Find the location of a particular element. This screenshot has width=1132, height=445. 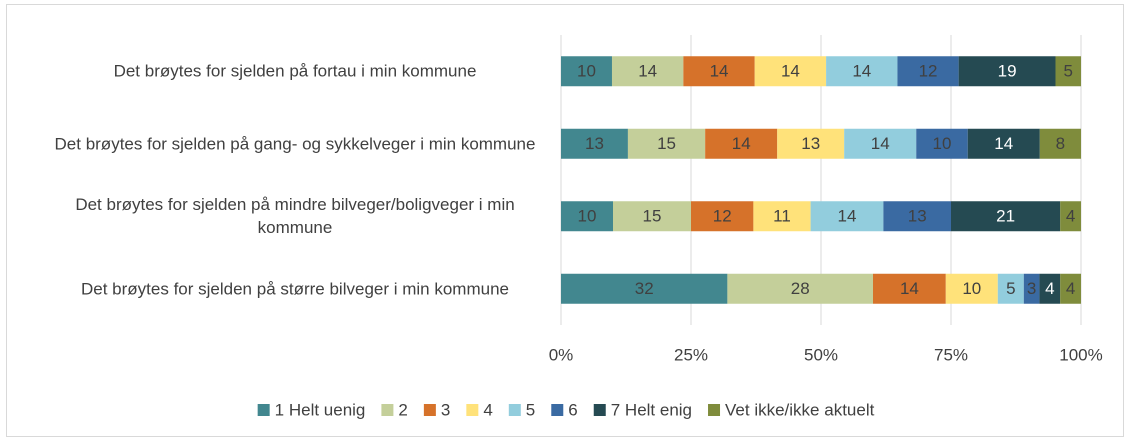

data-label: 11 is located at coordinates (782, 216).